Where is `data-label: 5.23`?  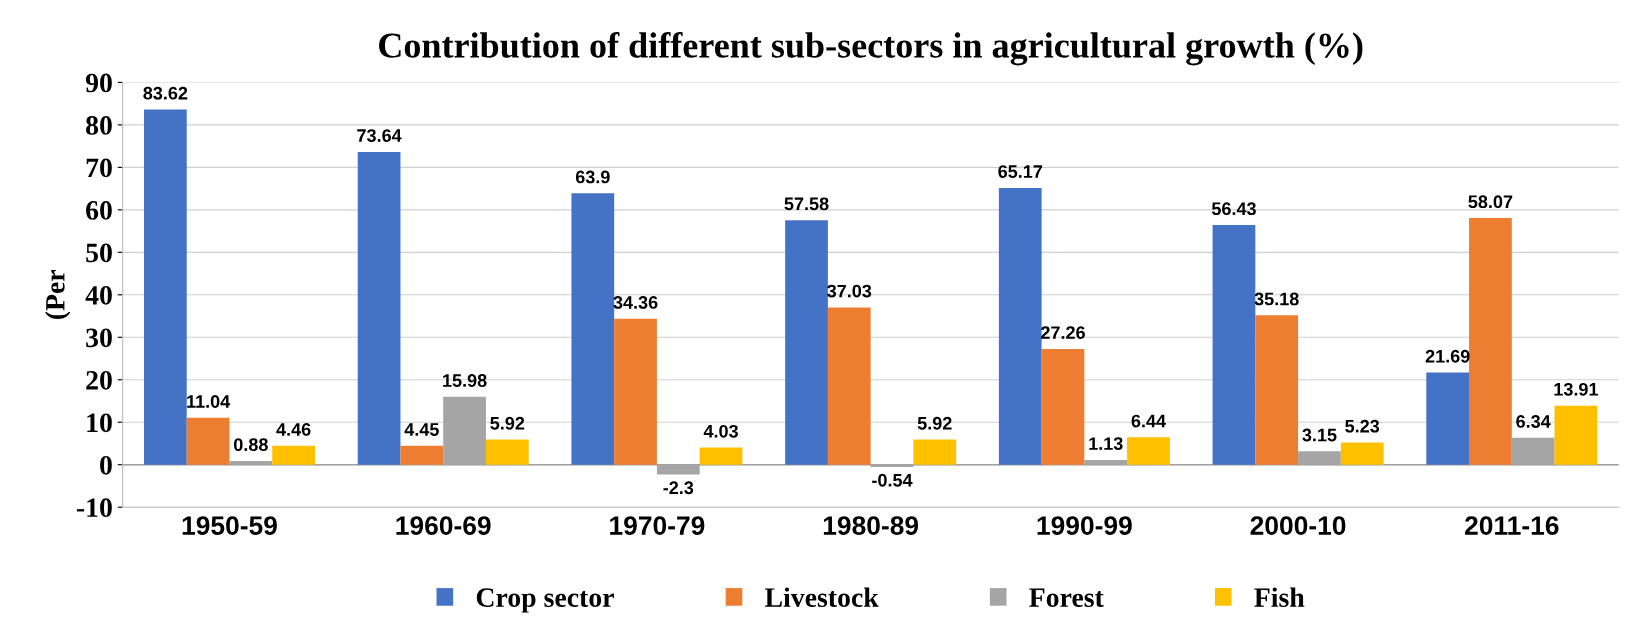 data-label: 5.23 is located at coordinates (1362, 426).